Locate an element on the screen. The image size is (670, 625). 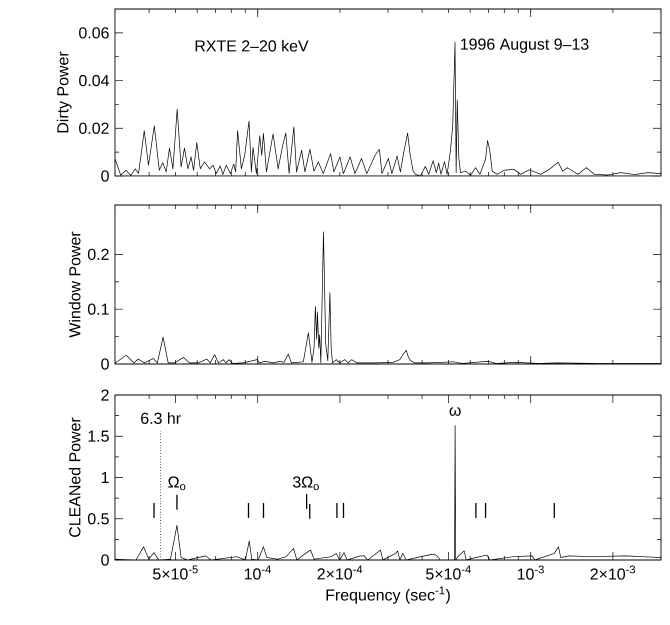
annotation: Ω$_{o}$ is located at coordinates (177, 483).